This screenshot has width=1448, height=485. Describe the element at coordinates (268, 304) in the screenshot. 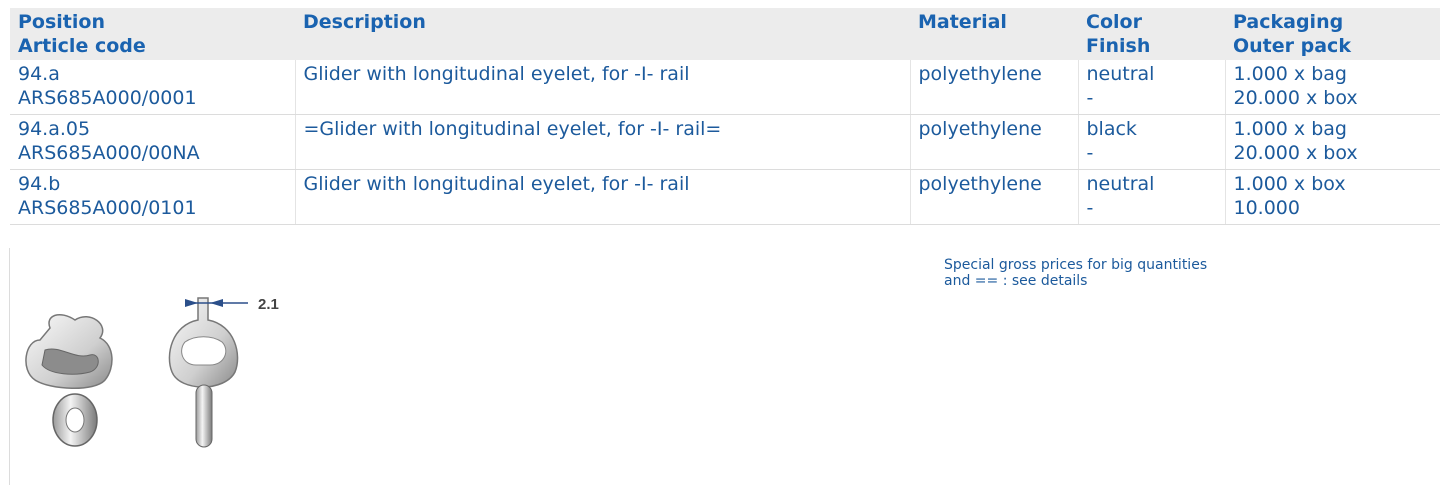

I see `dimension-label: 2.1` at that location.